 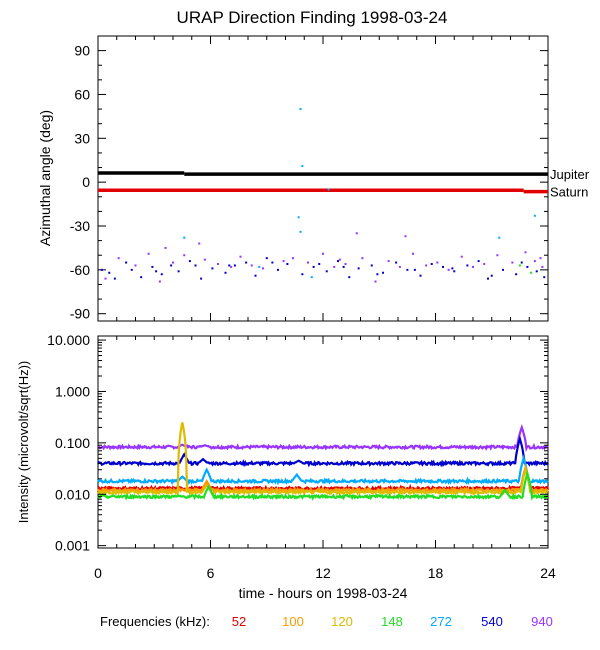 What do you see at coordinates (80, 314) in the screenshot?
I see `azimuth-y-tick-label: -90` at bounding box center [80, 314].